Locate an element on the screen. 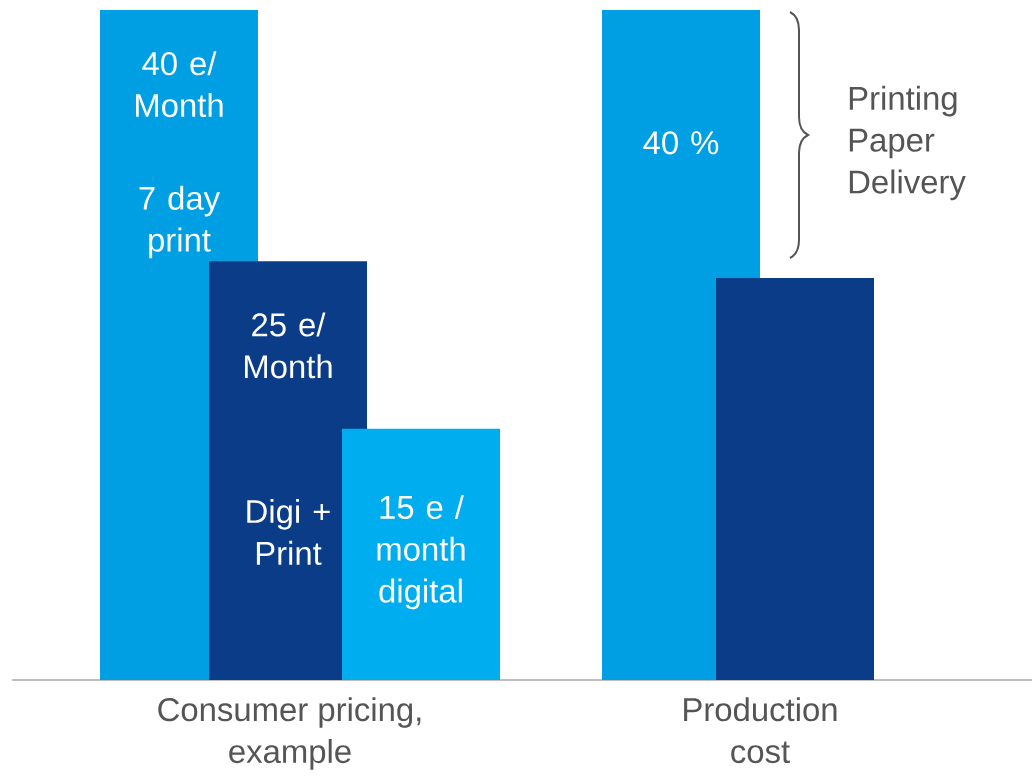  data-label: 25 e/ Month is located at coordinates (288, 345).